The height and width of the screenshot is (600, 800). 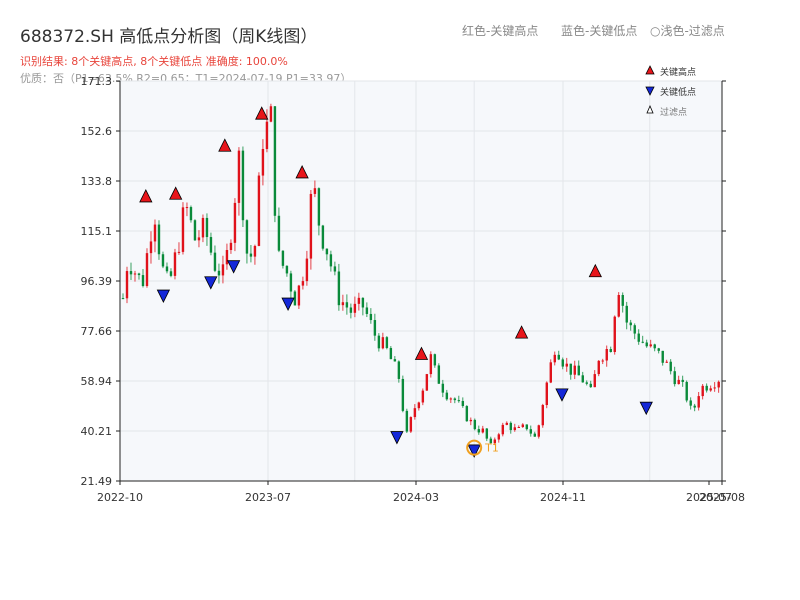 What do you see at coordinates (97, 131) in the screenshot?
I see `y-tick-label: 152.6` at bounding box center [97, 131].